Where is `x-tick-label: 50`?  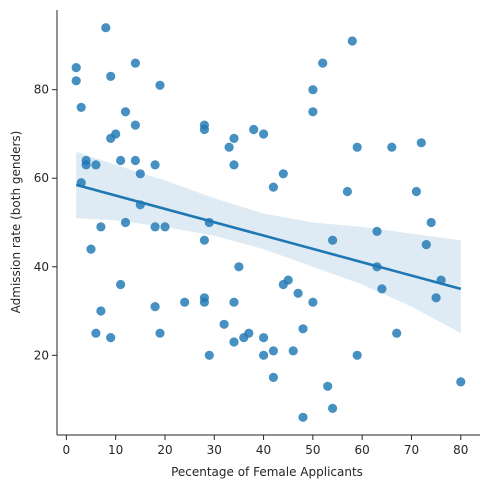 x-tick-label: 50 is located at coordinates (312, 450).